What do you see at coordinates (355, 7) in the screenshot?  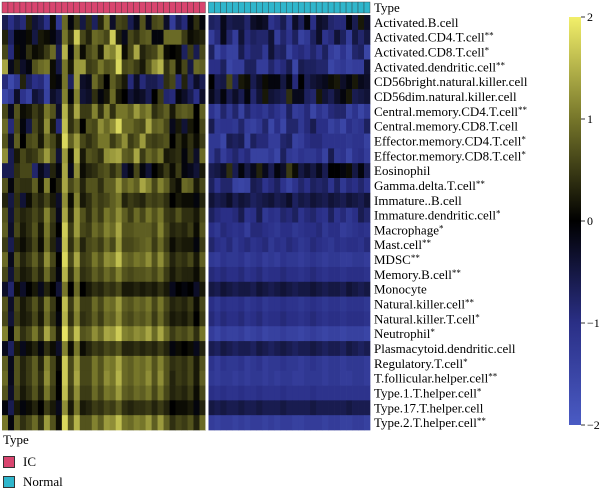 I see `annotation-cell-normal` at bounding box center [355, 7].